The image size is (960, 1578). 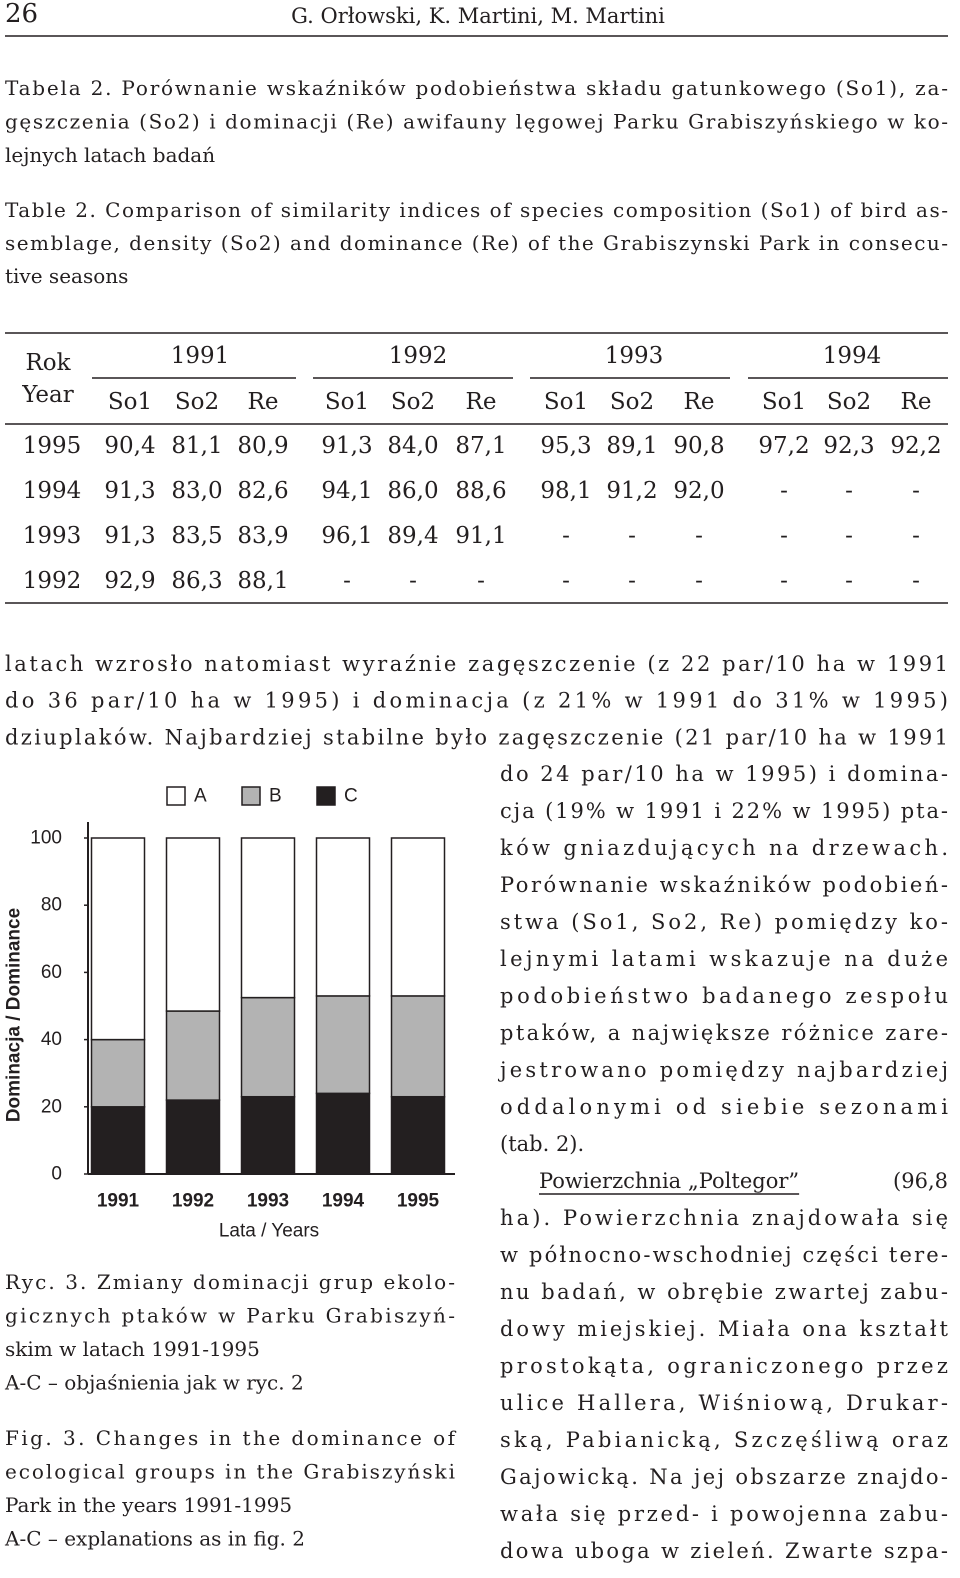 I want to click on legend-label: A, so click(x=200, y=796).